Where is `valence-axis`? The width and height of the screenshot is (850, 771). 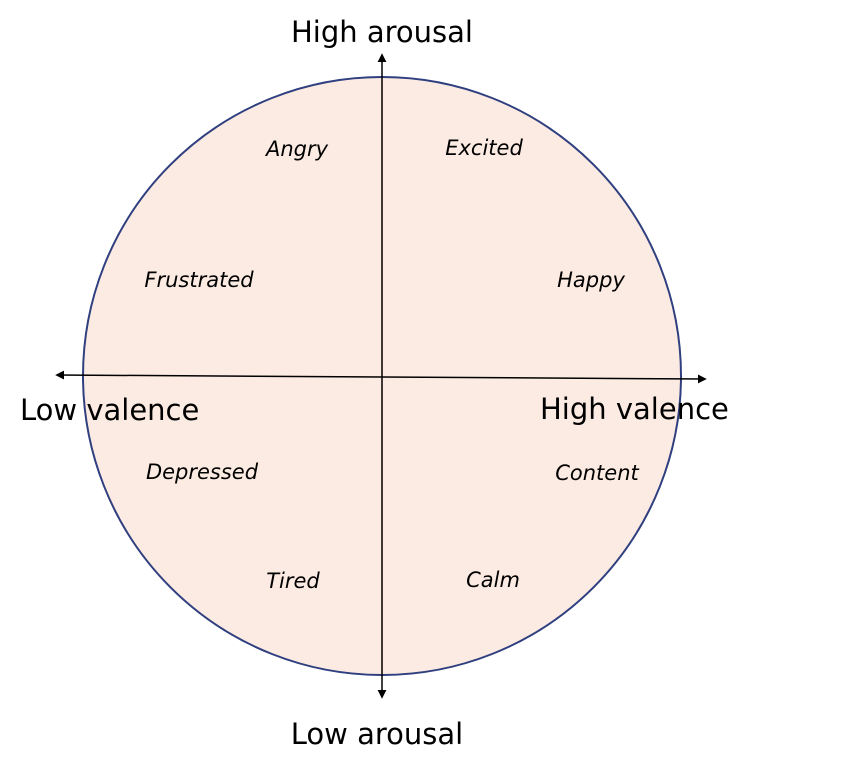 valence-axis is located at coordinates (381, 377).